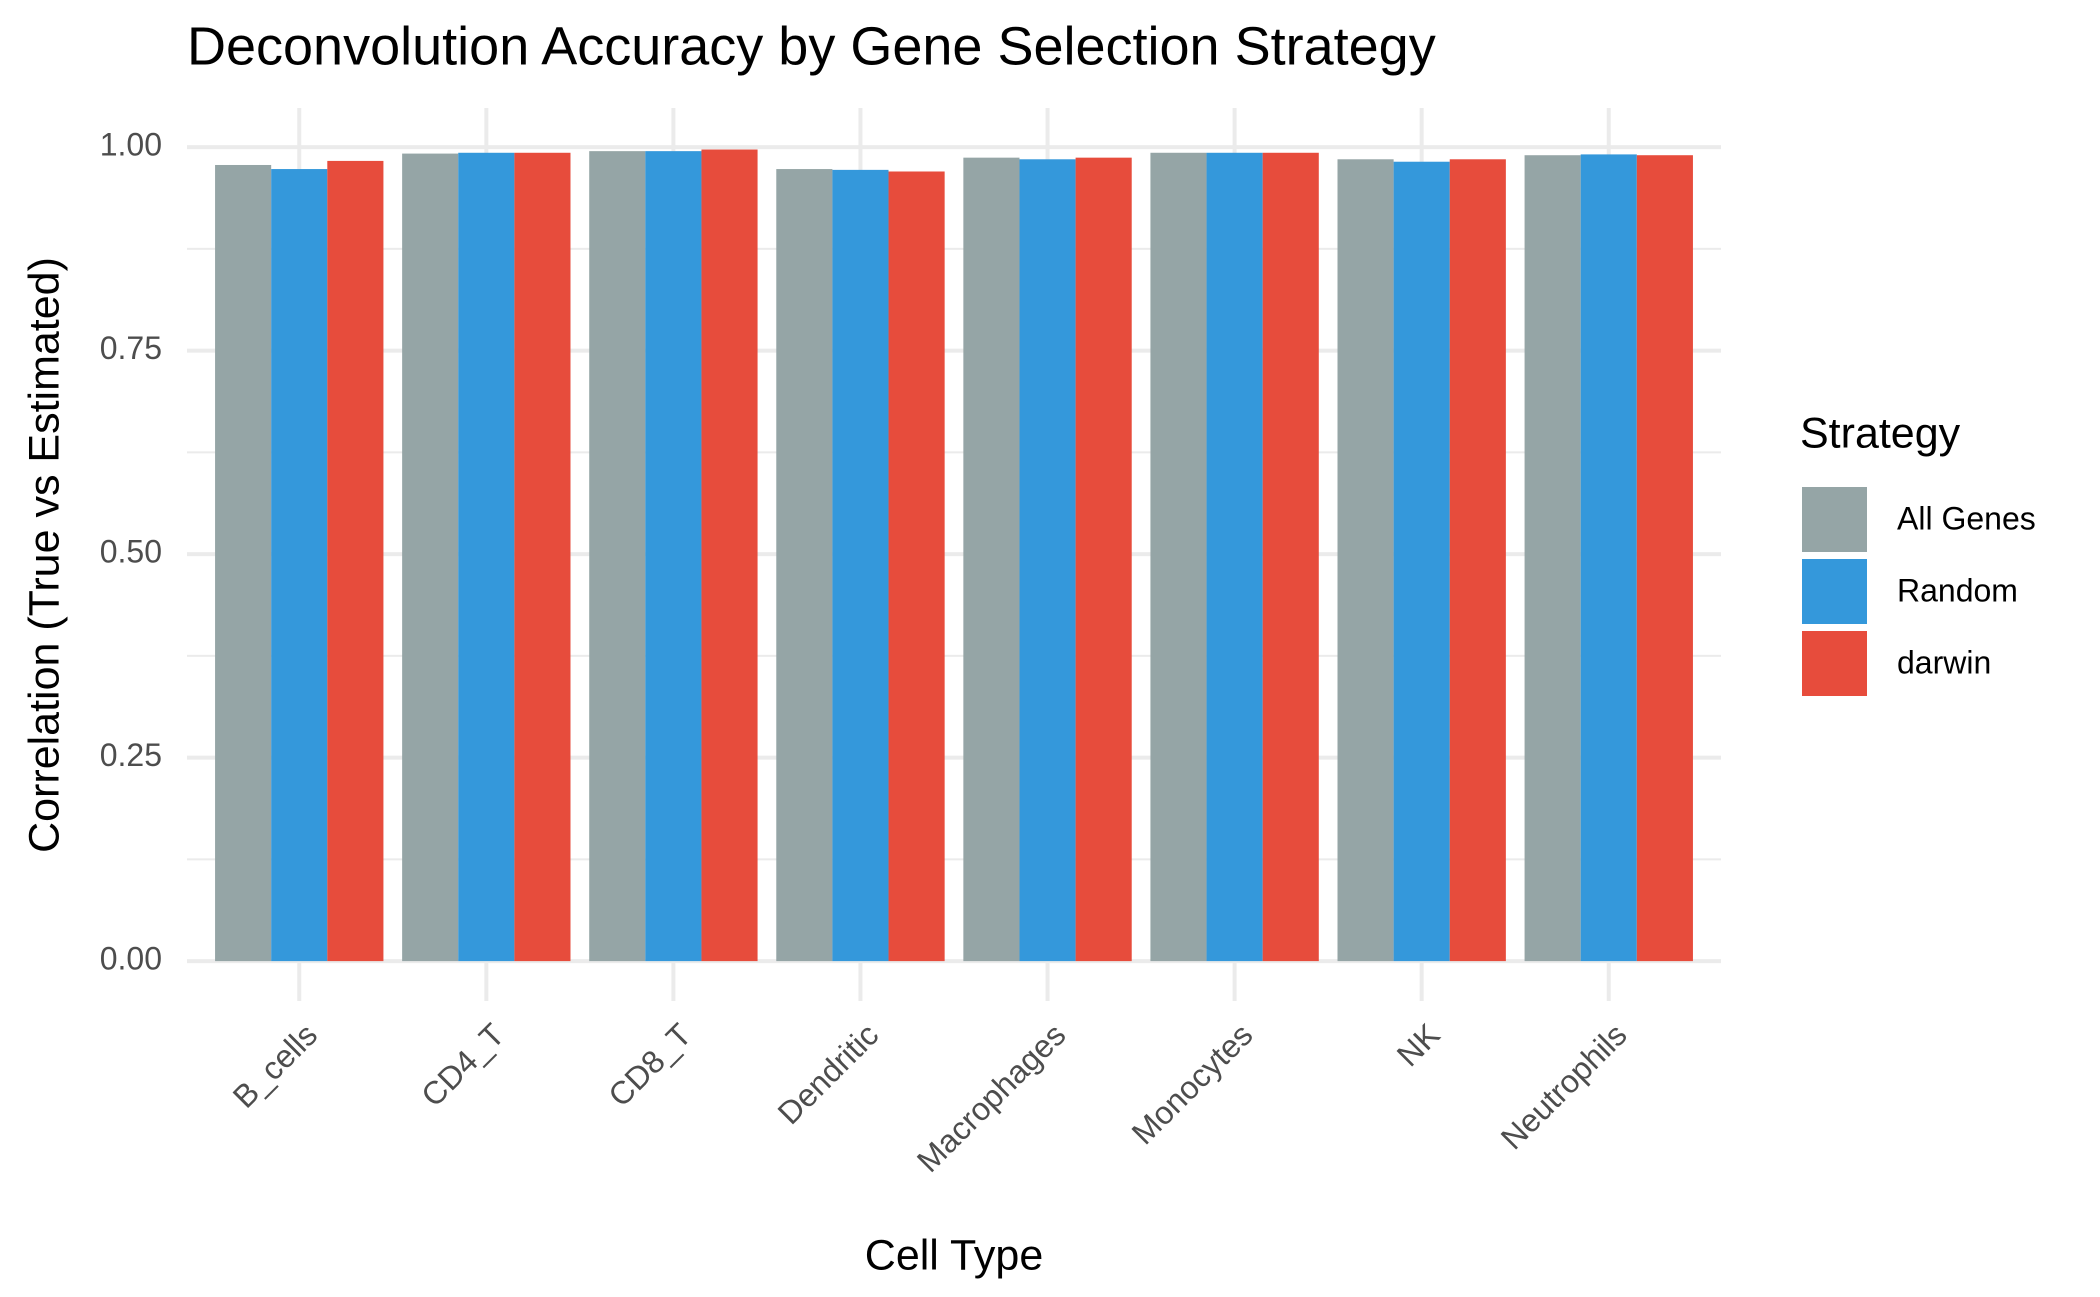 The height and width of the screenshot is (1297, 2100). Describe the element at coordinates (44, 555) in the screenshot. I see `y-axis-title: Correlation (True vs Estimated)` at that location.